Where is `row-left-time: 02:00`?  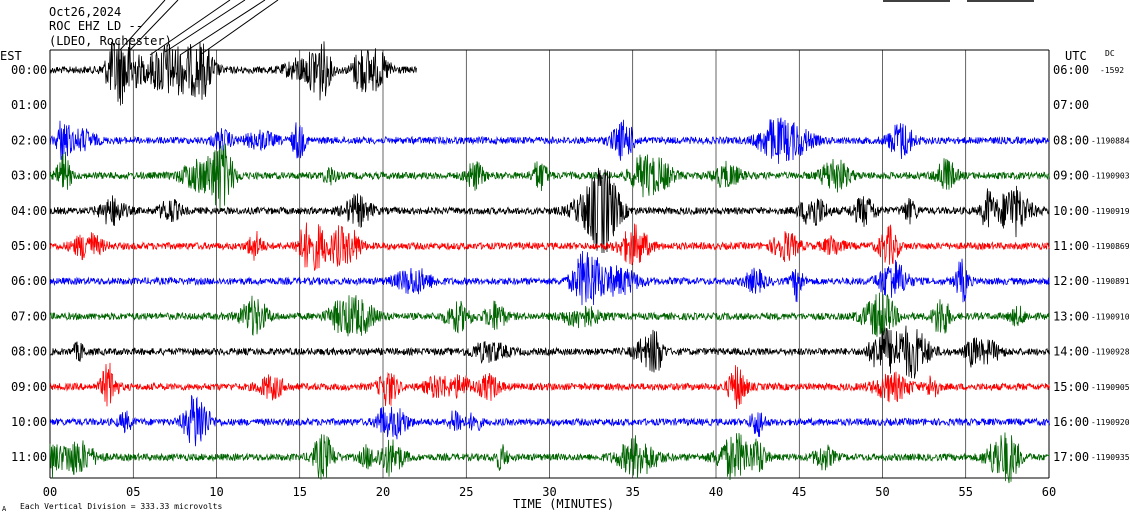 row-left-time: 02:00 is located at coordinates (29, 140).